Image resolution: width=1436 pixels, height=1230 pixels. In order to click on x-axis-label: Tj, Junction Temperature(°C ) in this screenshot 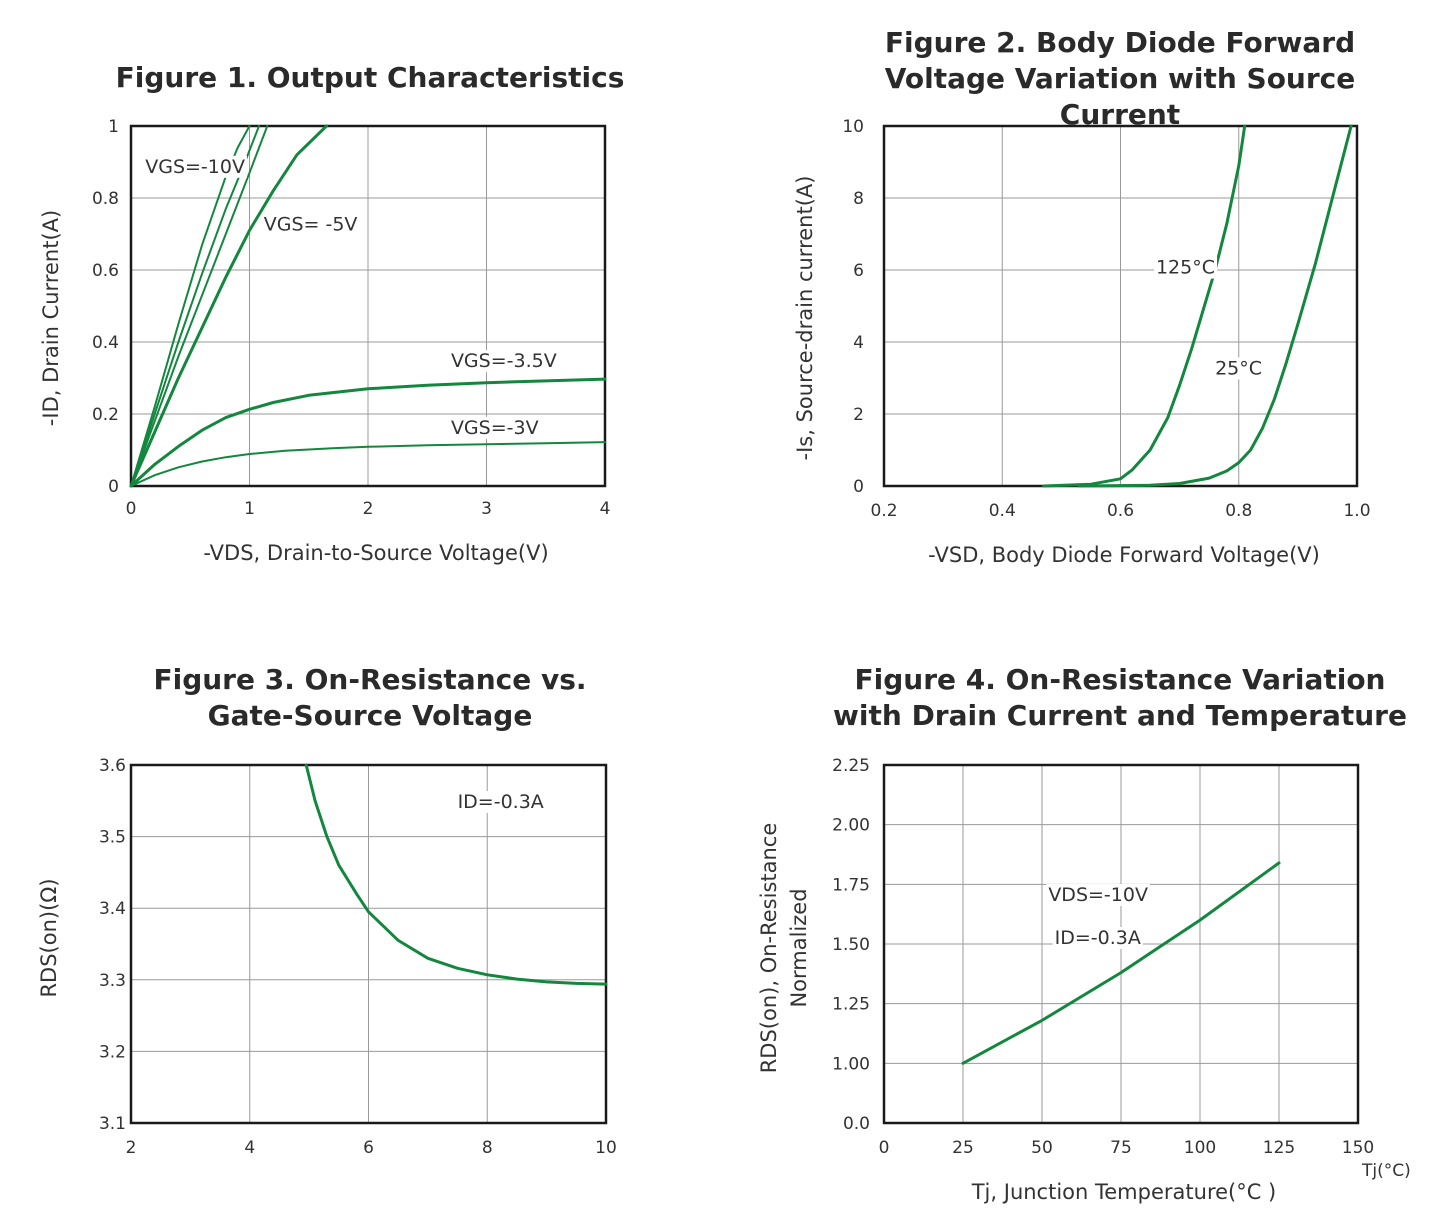, I will do `click(1124, 1192)`.